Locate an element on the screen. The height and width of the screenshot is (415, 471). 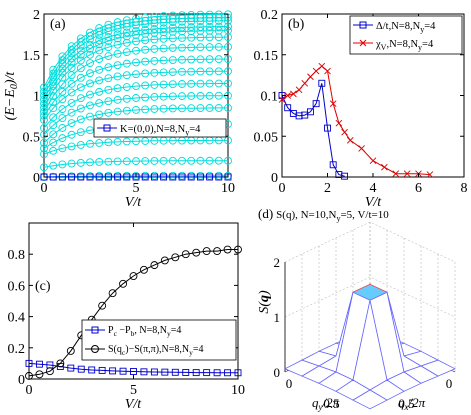
panel-title: (d) S(q), N=10,Ny=5, V/t=10 is located at coordinates (323, 214).